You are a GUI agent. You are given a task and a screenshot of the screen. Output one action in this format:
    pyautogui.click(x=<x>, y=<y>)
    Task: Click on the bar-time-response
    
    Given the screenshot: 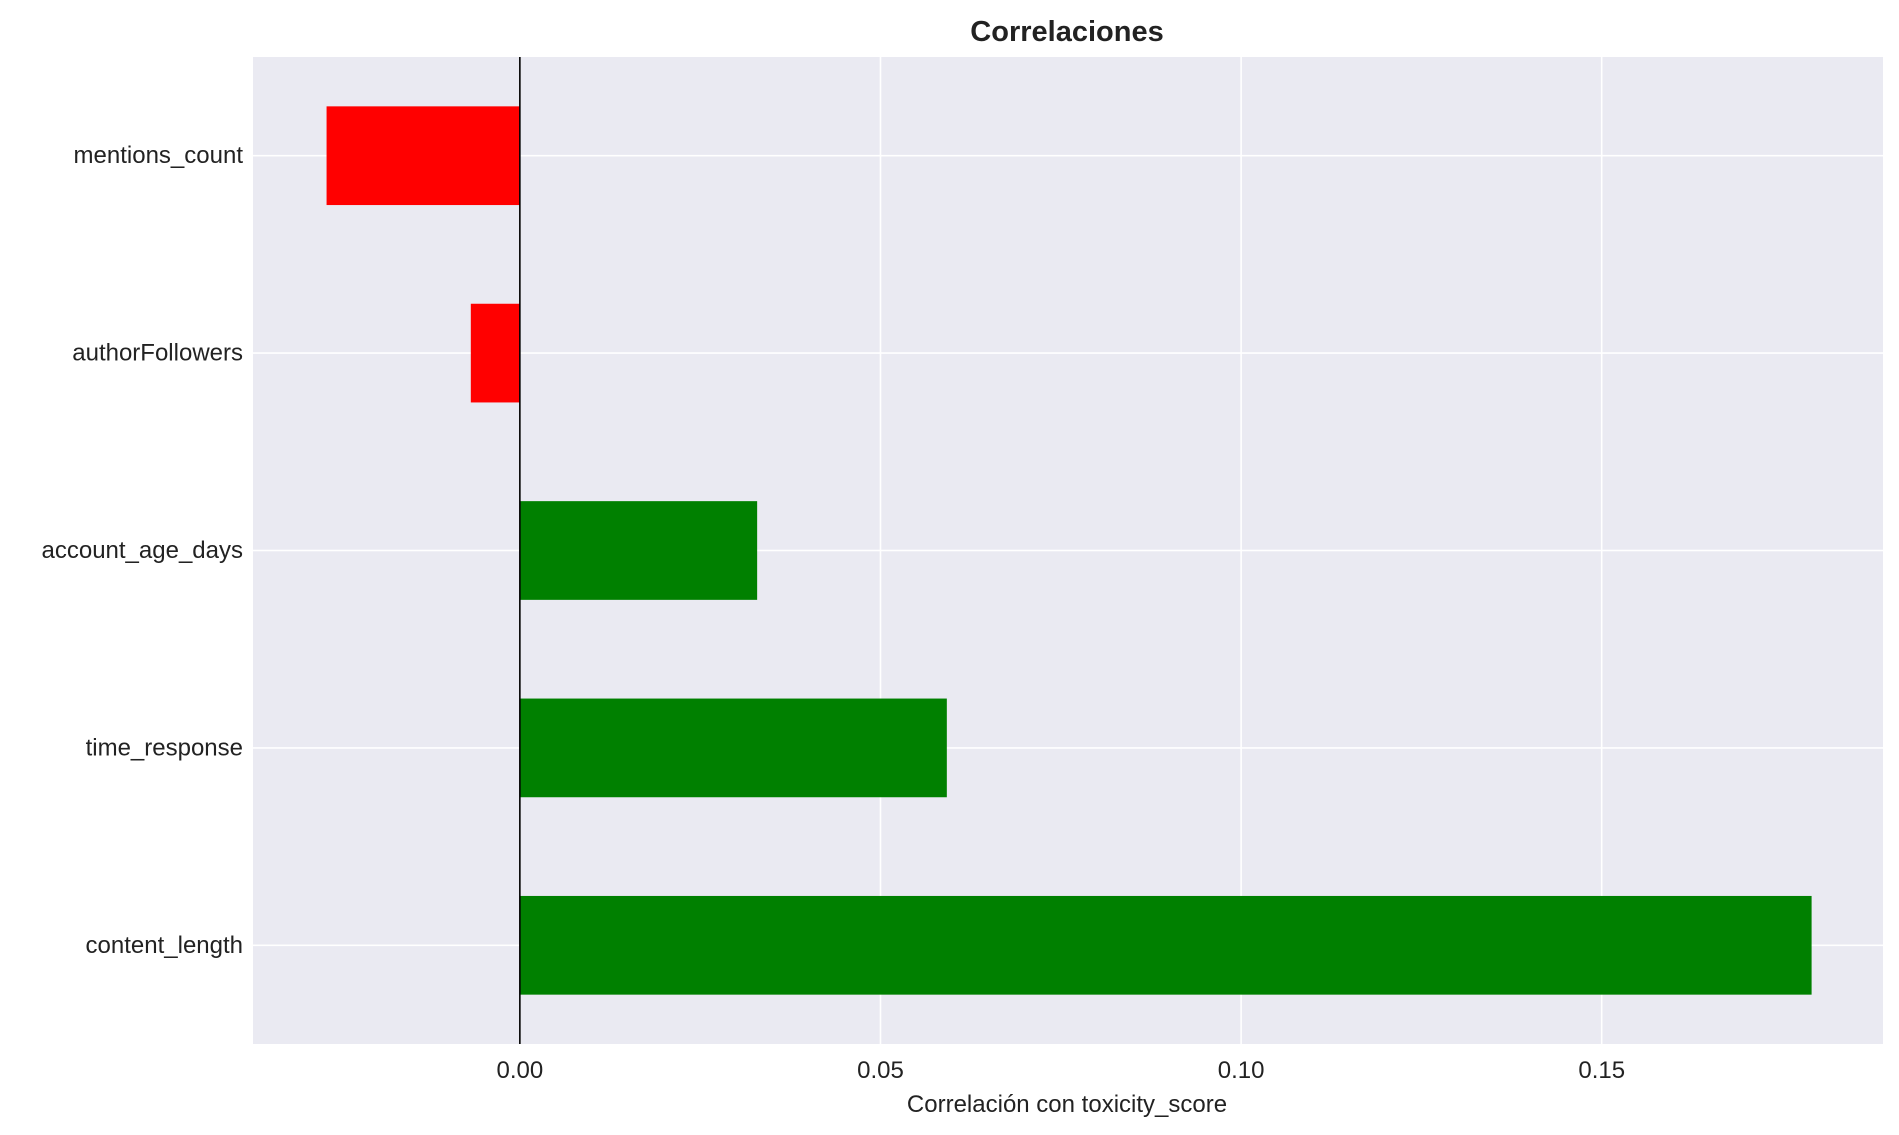 What is the action you would take?
    pyautogui.click(x=733, y=748)
    